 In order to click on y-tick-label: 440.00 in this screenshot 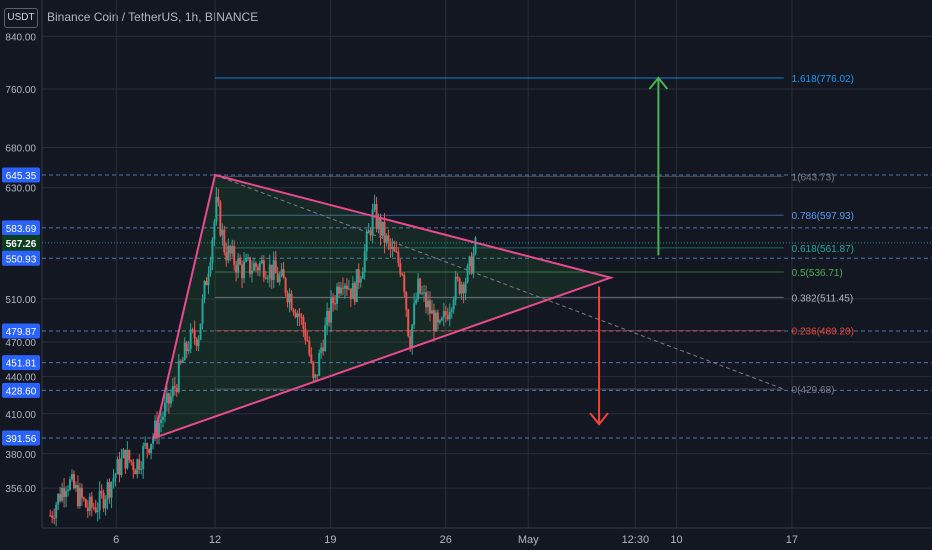, I will do `click(20, 378)`.